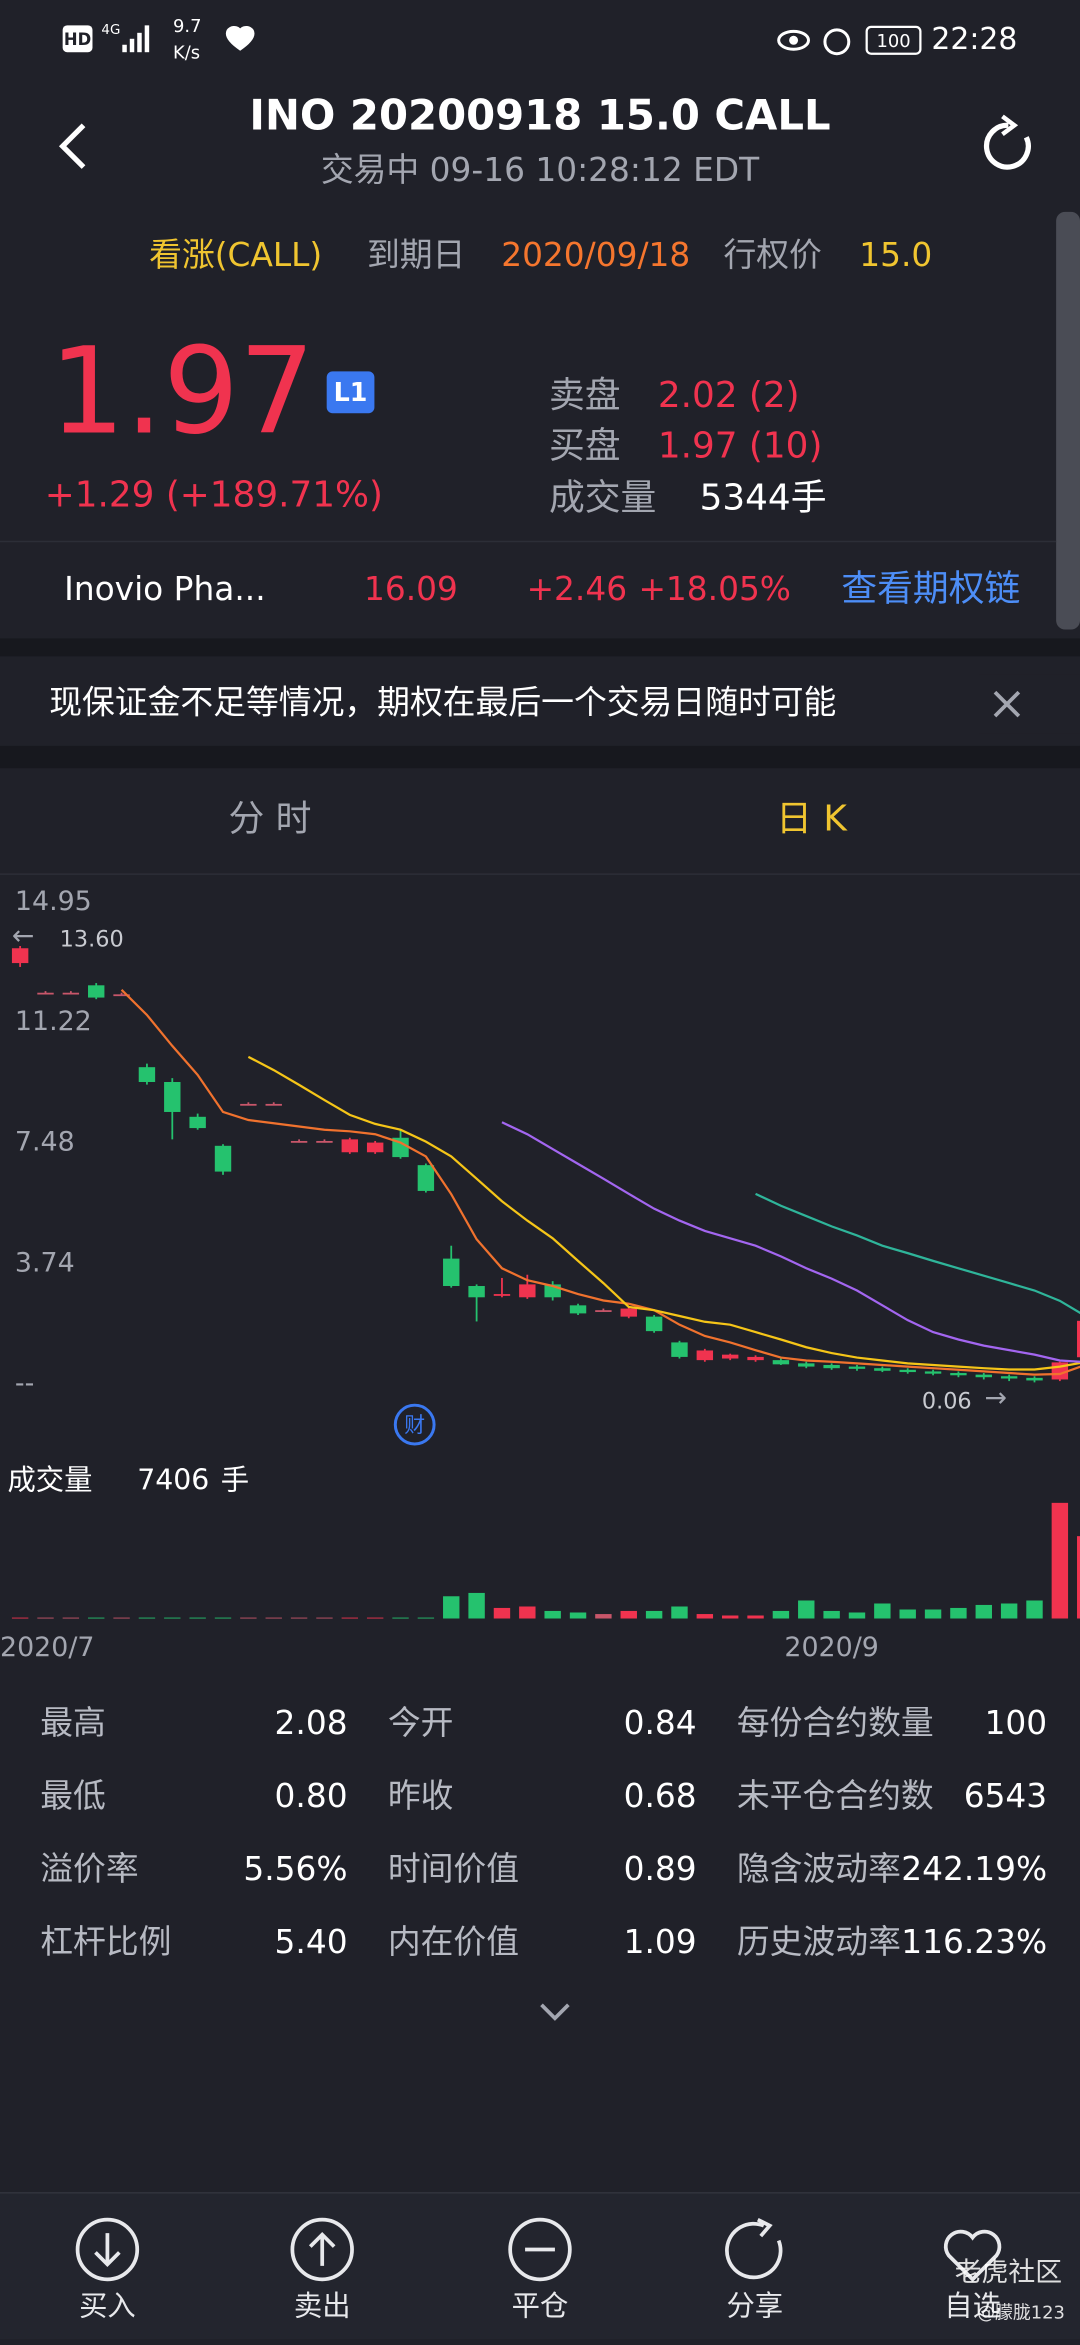  I want to click on toolbar-button: 自选, so click(972, 2306).